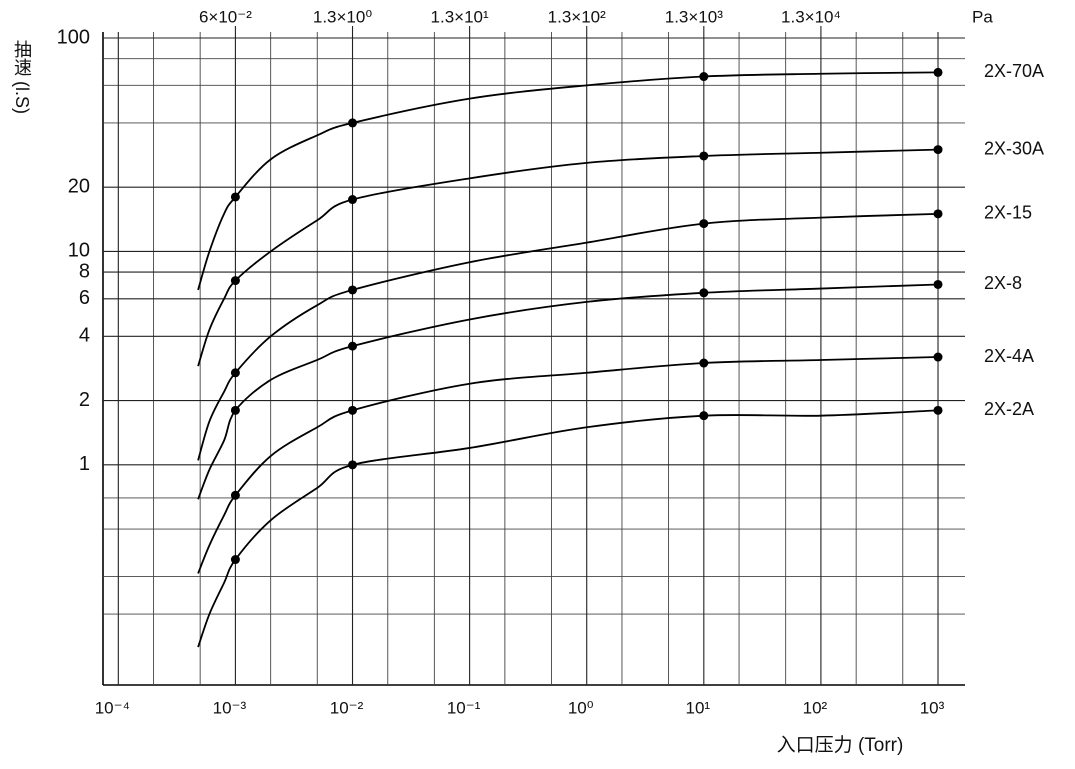  What do you see at coordinates (84, 400) in the screenshot?
I see `y-tick-label: 2` at bounding box center [84, 400].